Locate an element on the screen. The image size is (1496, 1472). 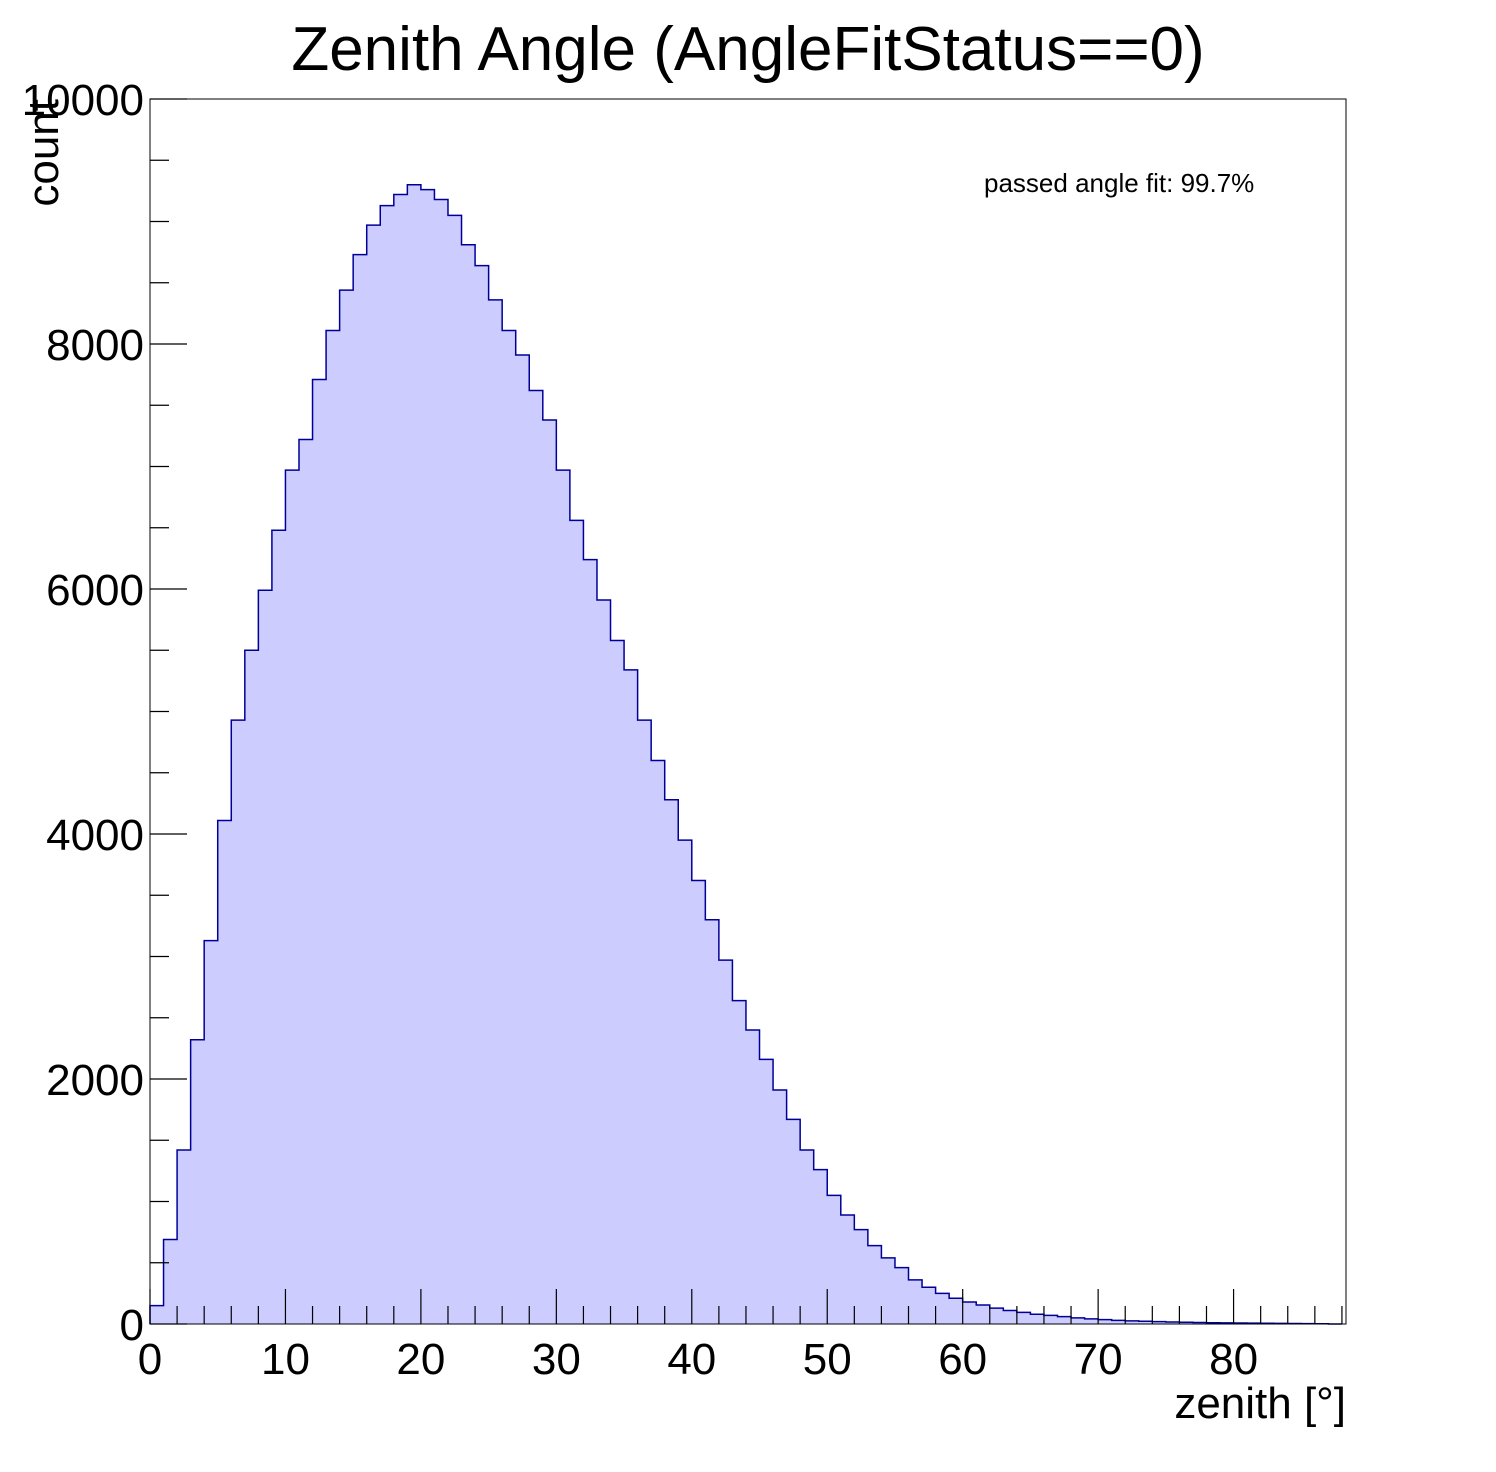
x-tick-label: 30 is located at coordinates (556, 1359).